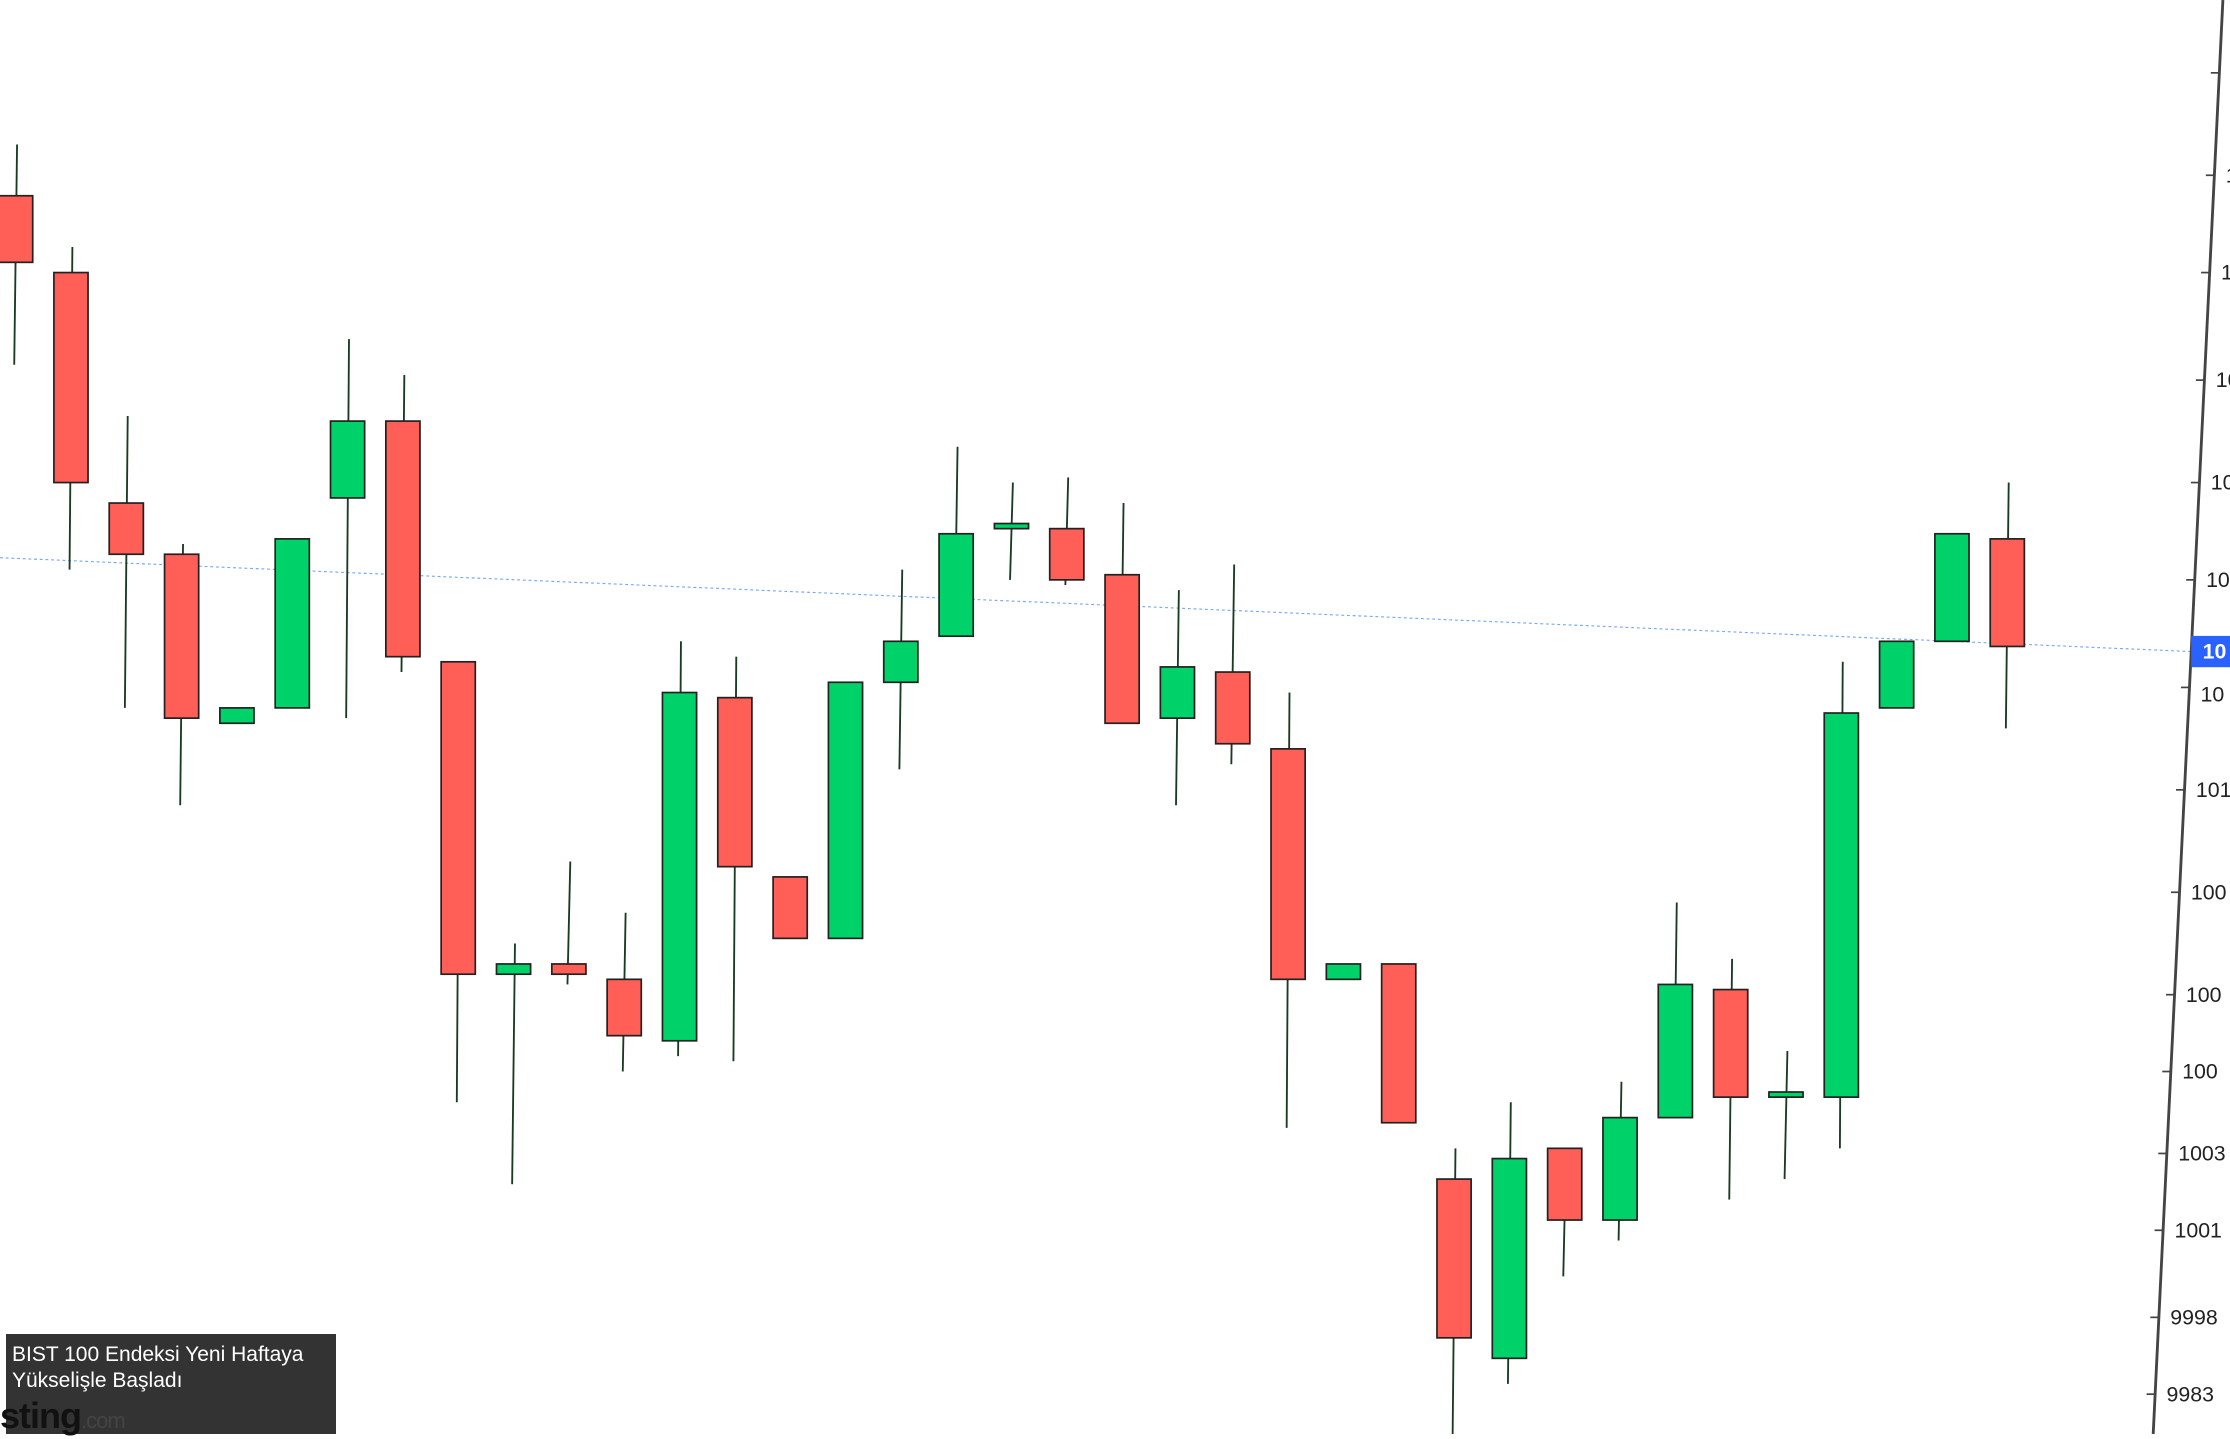 This screenshot has width=2230, height=1439. I want to click on y-axis-ticks: 111101010101011001001001003100199989983, so click(2188, 738).